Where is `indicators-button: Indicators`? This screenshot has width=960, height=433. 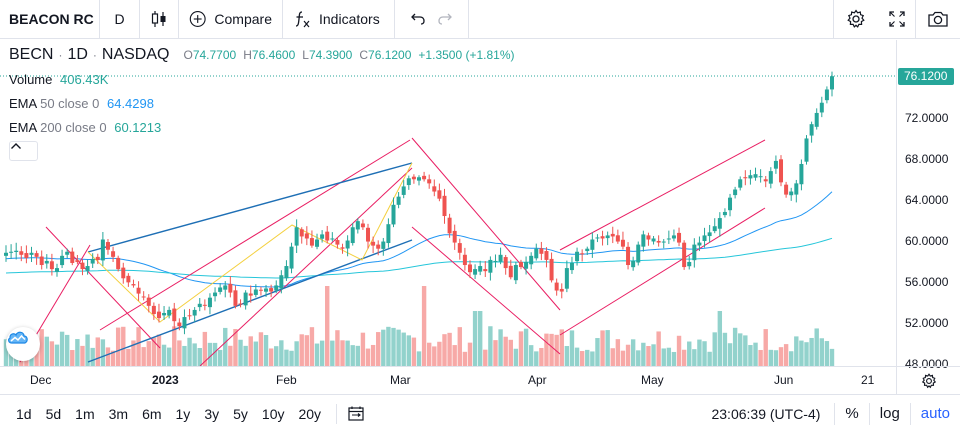 indicators-button: Indicators is located at coordinates (339, 19).